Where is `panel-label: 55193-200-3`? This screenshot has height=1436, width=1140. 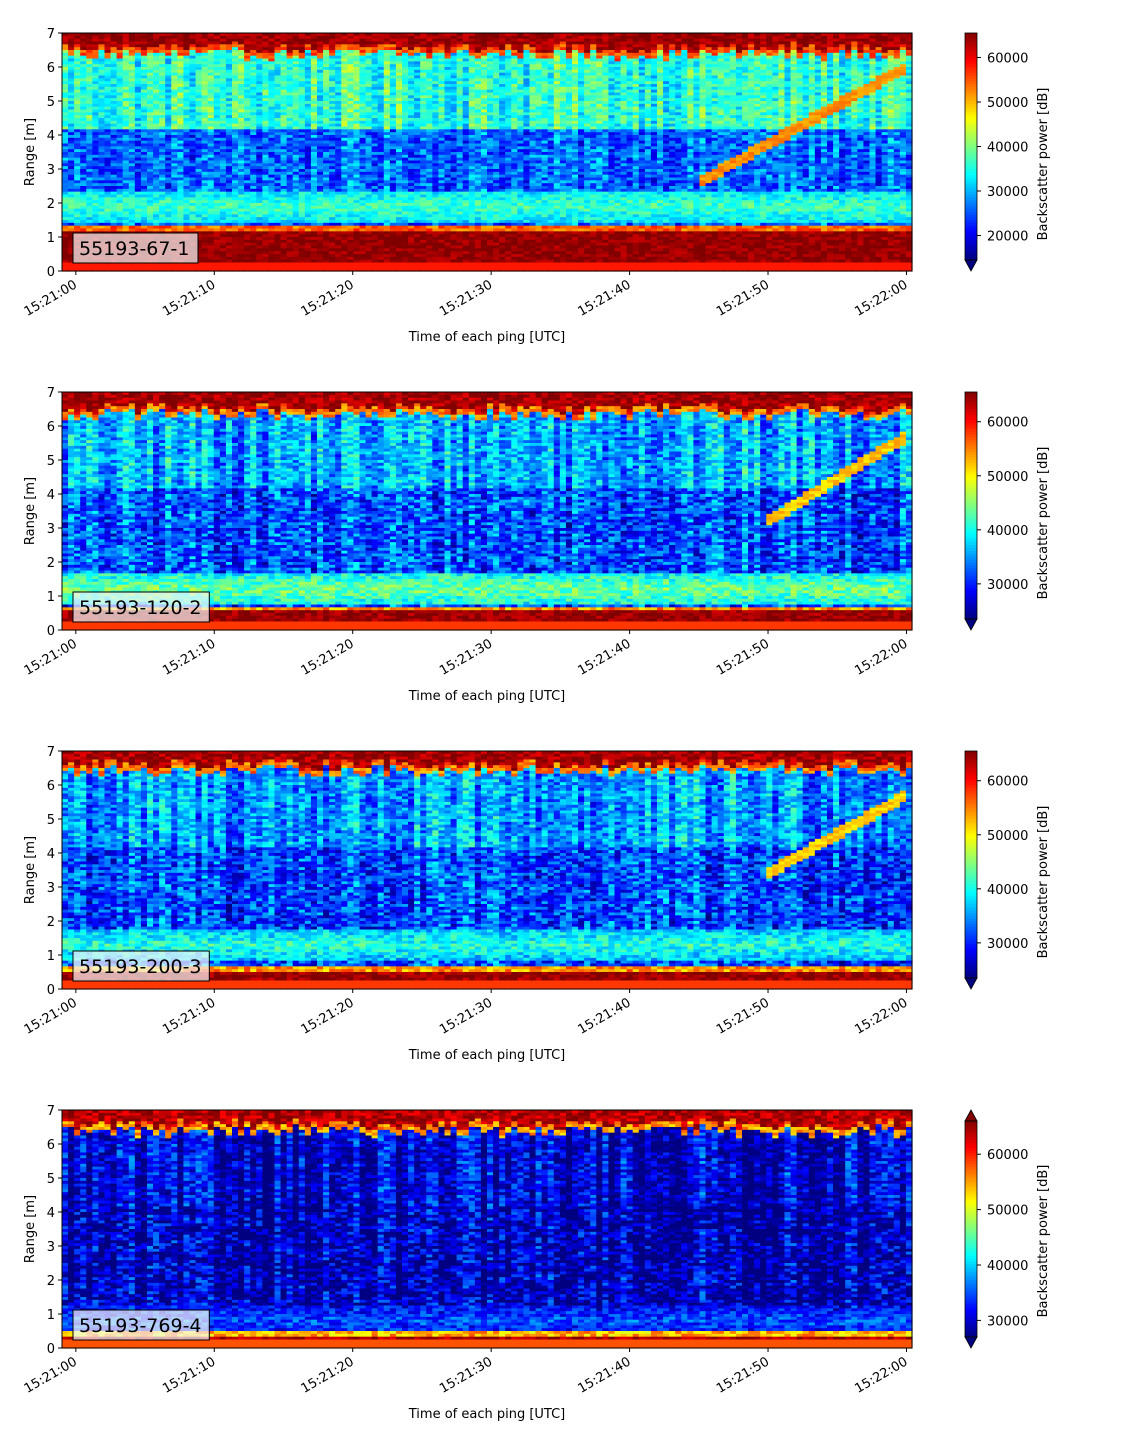
panel-label: 55193-200-3 is located at coordinates (140, 967).